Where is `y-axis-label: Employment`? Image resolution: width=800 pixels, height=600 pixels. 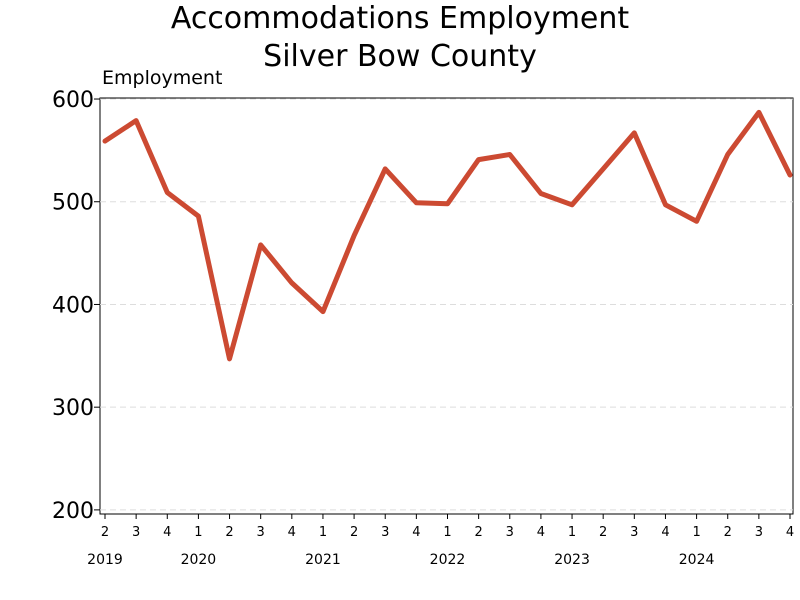
y-axis-label: Employment is located at coordinates (162, 78).